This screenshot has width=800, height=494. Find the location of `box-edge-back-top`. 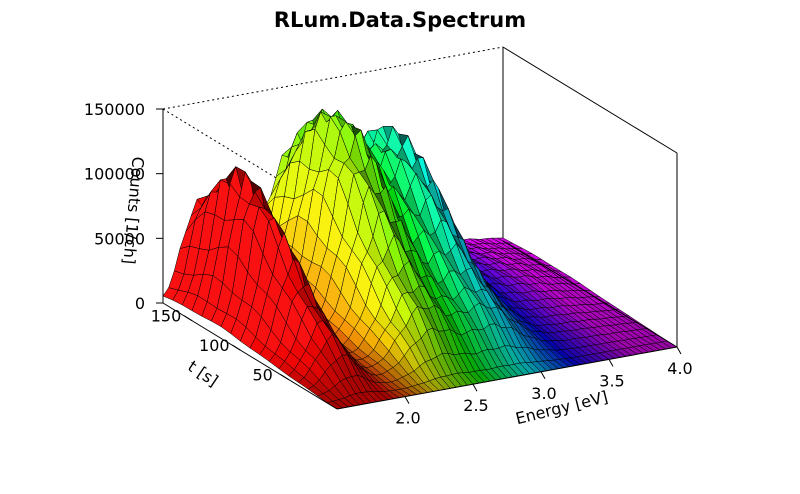

box-edge-back-top is located at coordinates (333, 78).